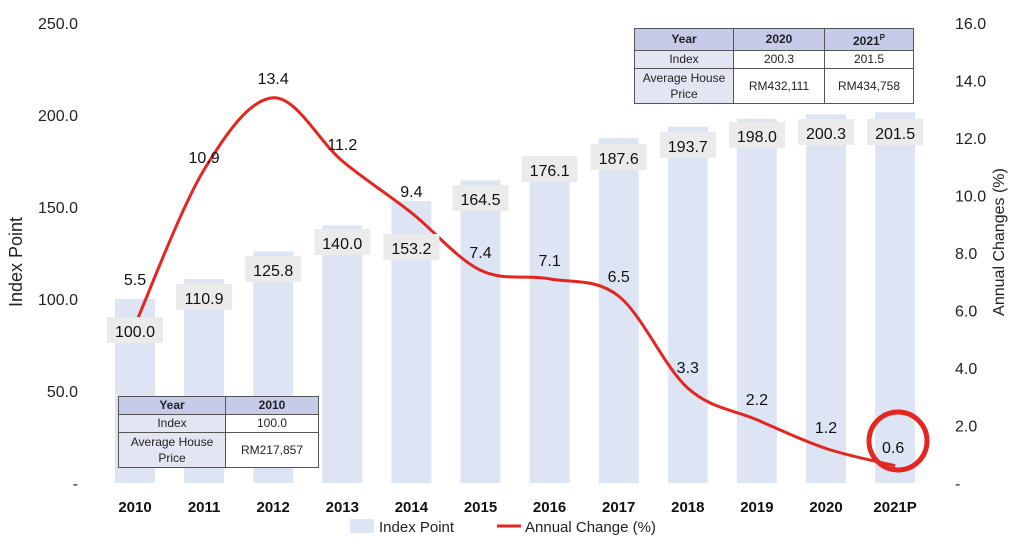 The height and width of the screenshot is (547, 1013). Describe the element at coordinates (135, 280) in the screenshot. I see `line-value-label: 5.5` at that location.